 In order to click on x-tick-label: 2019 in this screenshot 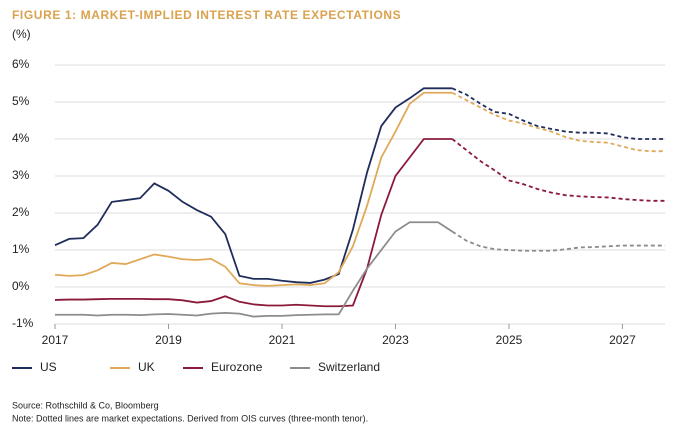, I will do `click(168, 340)`.